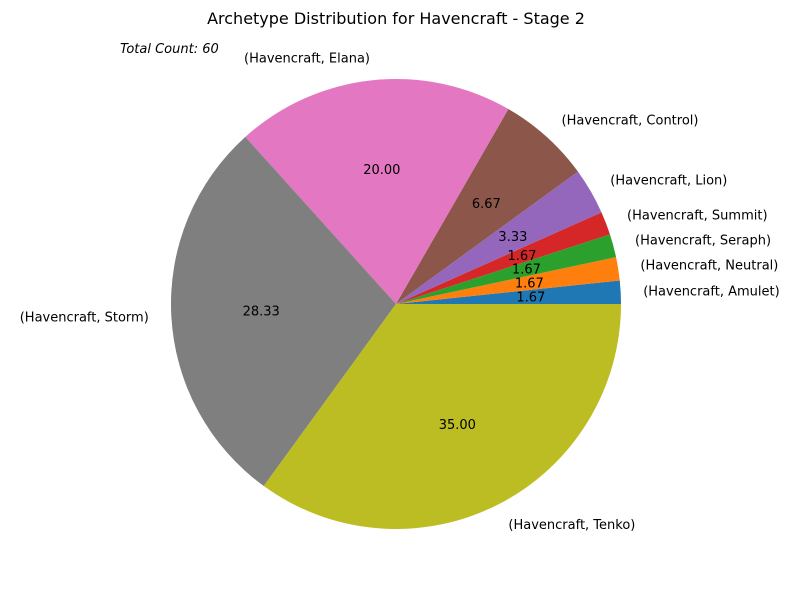 The height and width of the screenshot is (590, 799). Describe the element at coordinates (169, 49) in the screenshot. I see `total-count-annotation: Total Count: 60` at that location.